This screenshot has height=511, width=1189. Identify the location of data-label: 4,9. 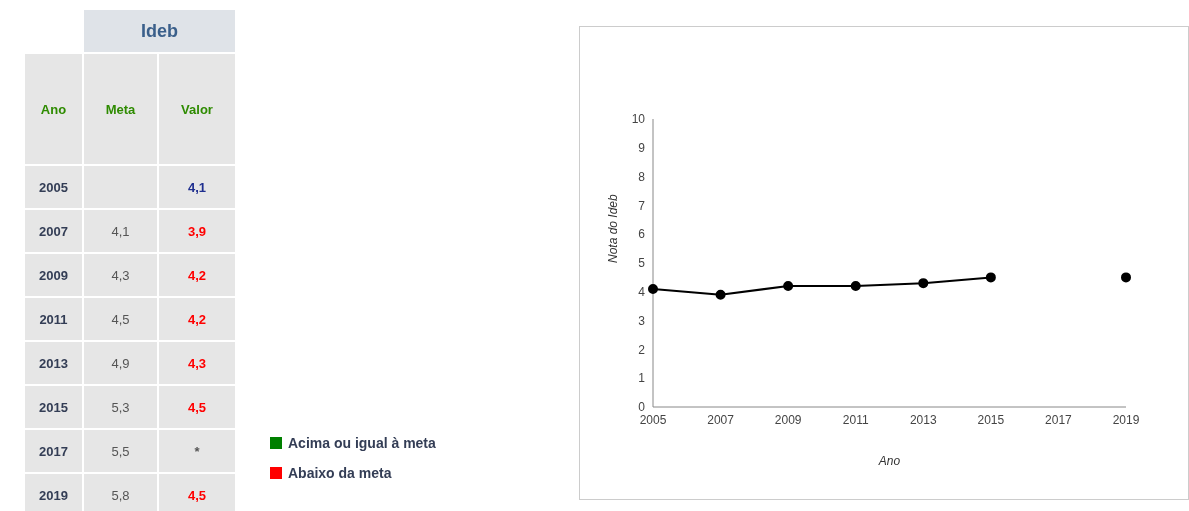
(120, 363).